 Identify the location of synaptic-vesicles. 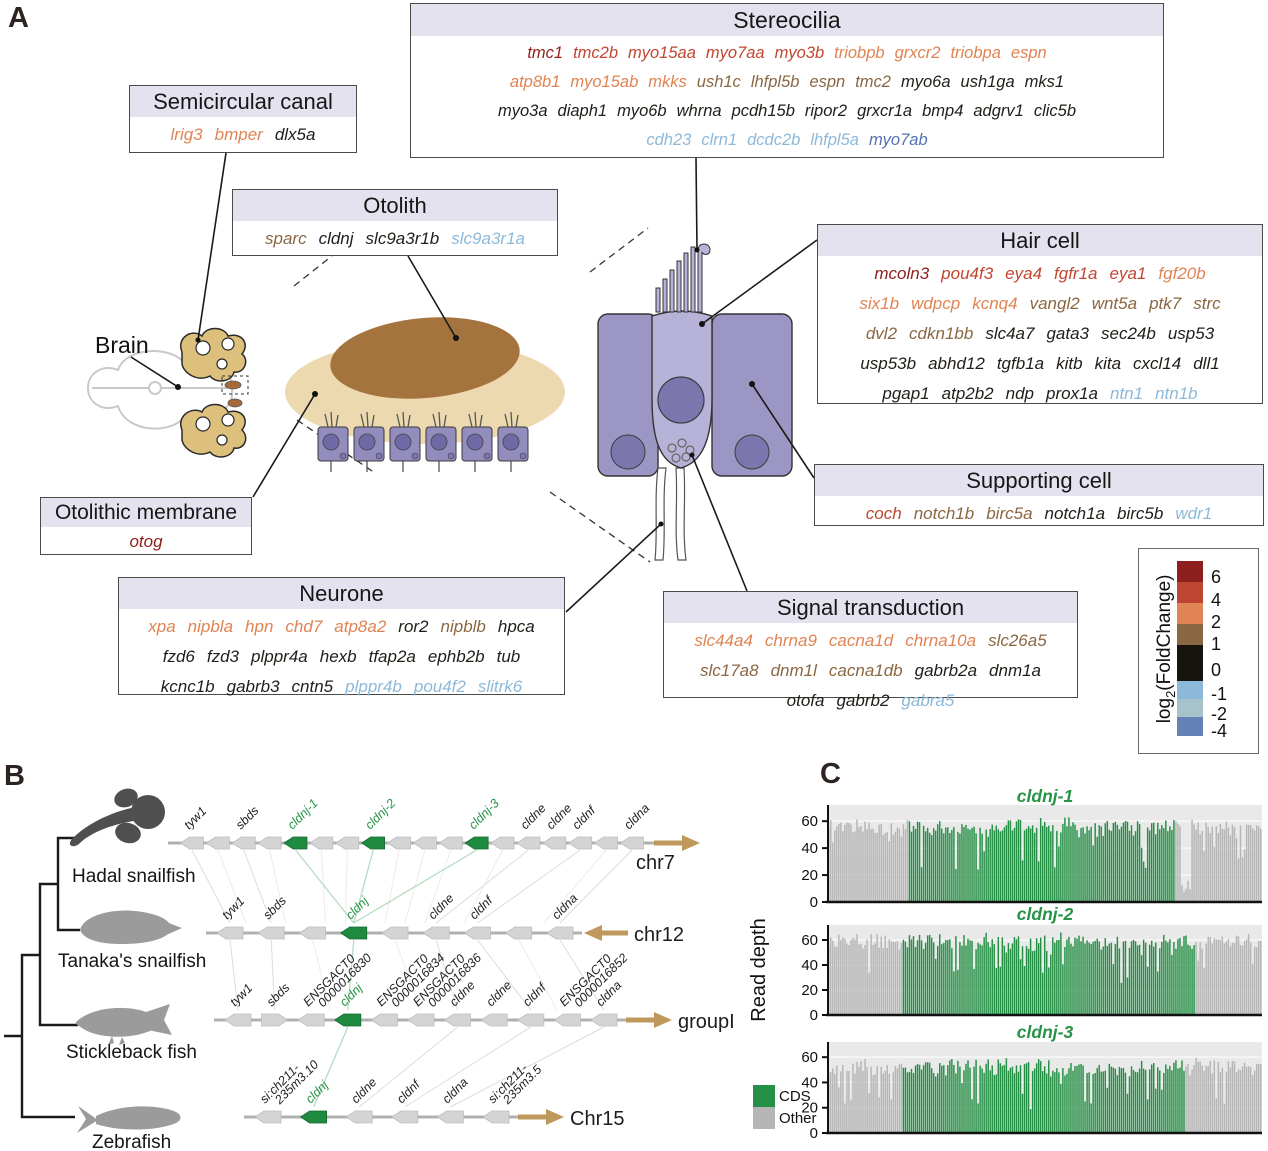
(681, 450).